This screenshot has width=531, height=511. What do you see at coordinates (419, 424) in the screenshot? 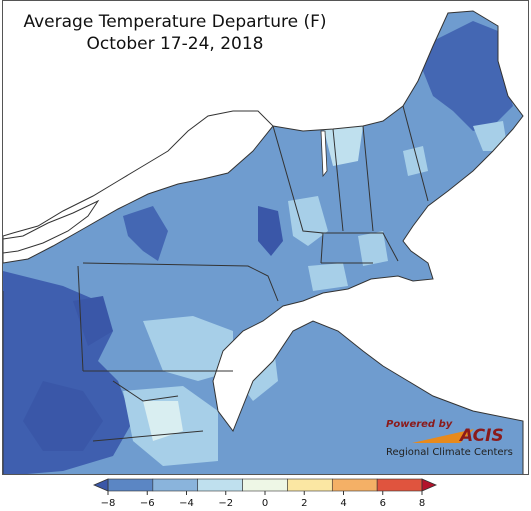
I see `logo-powered-by: Powered by` at bounding box center [419, 424].